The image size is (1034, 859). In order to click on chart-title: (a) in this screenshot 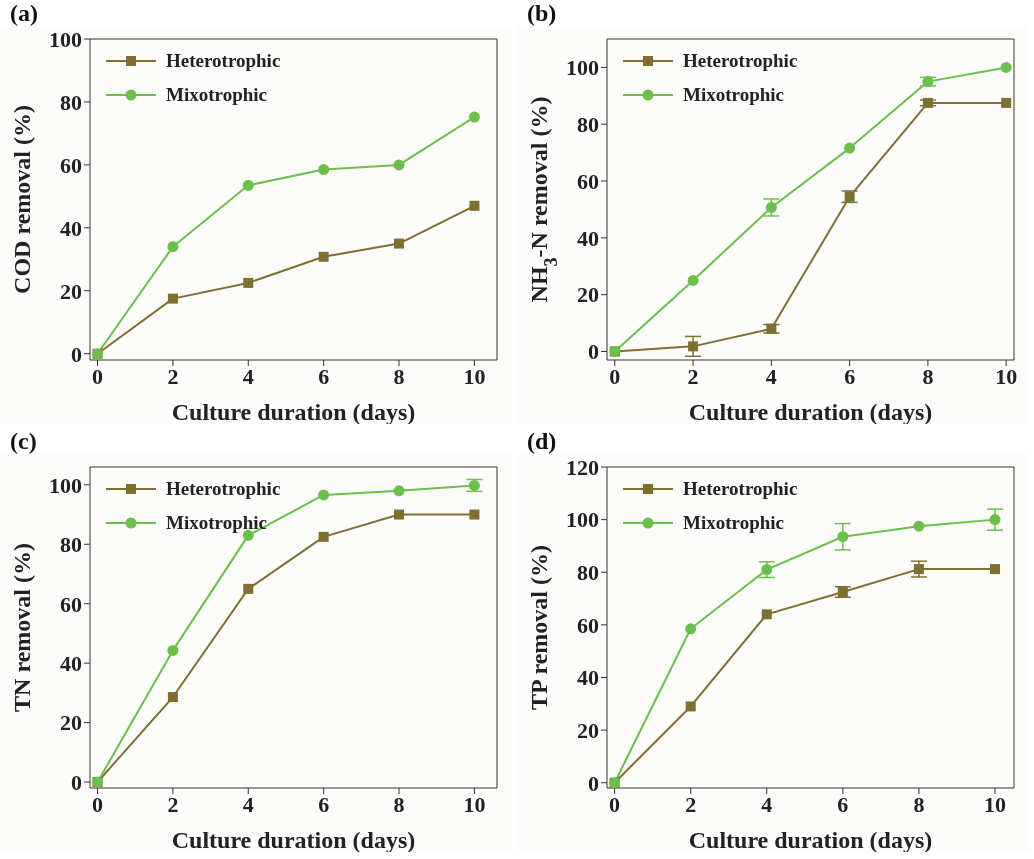, I will do `click(24, 13)`.